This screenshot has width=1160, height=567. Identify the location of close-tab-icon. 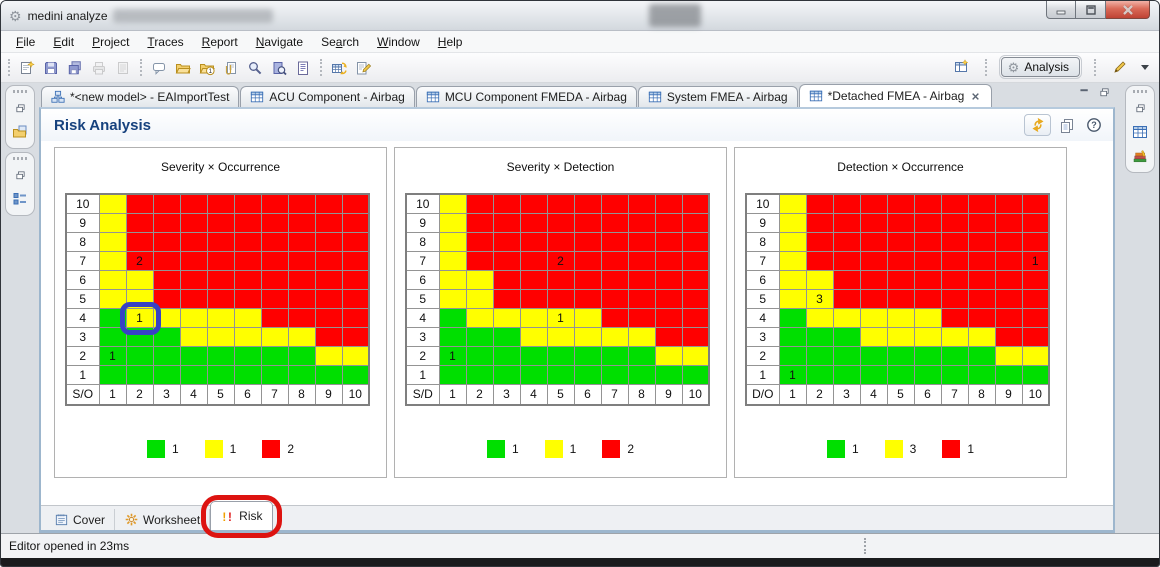
(975, 96).